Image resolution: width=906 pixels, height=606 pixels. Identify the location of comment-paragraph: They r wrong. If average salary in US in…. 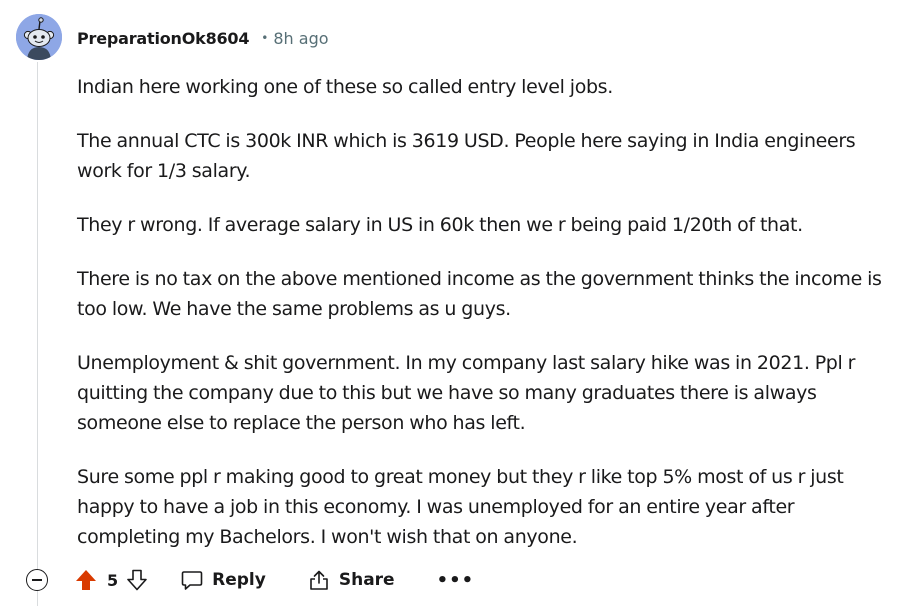
(440, 225).